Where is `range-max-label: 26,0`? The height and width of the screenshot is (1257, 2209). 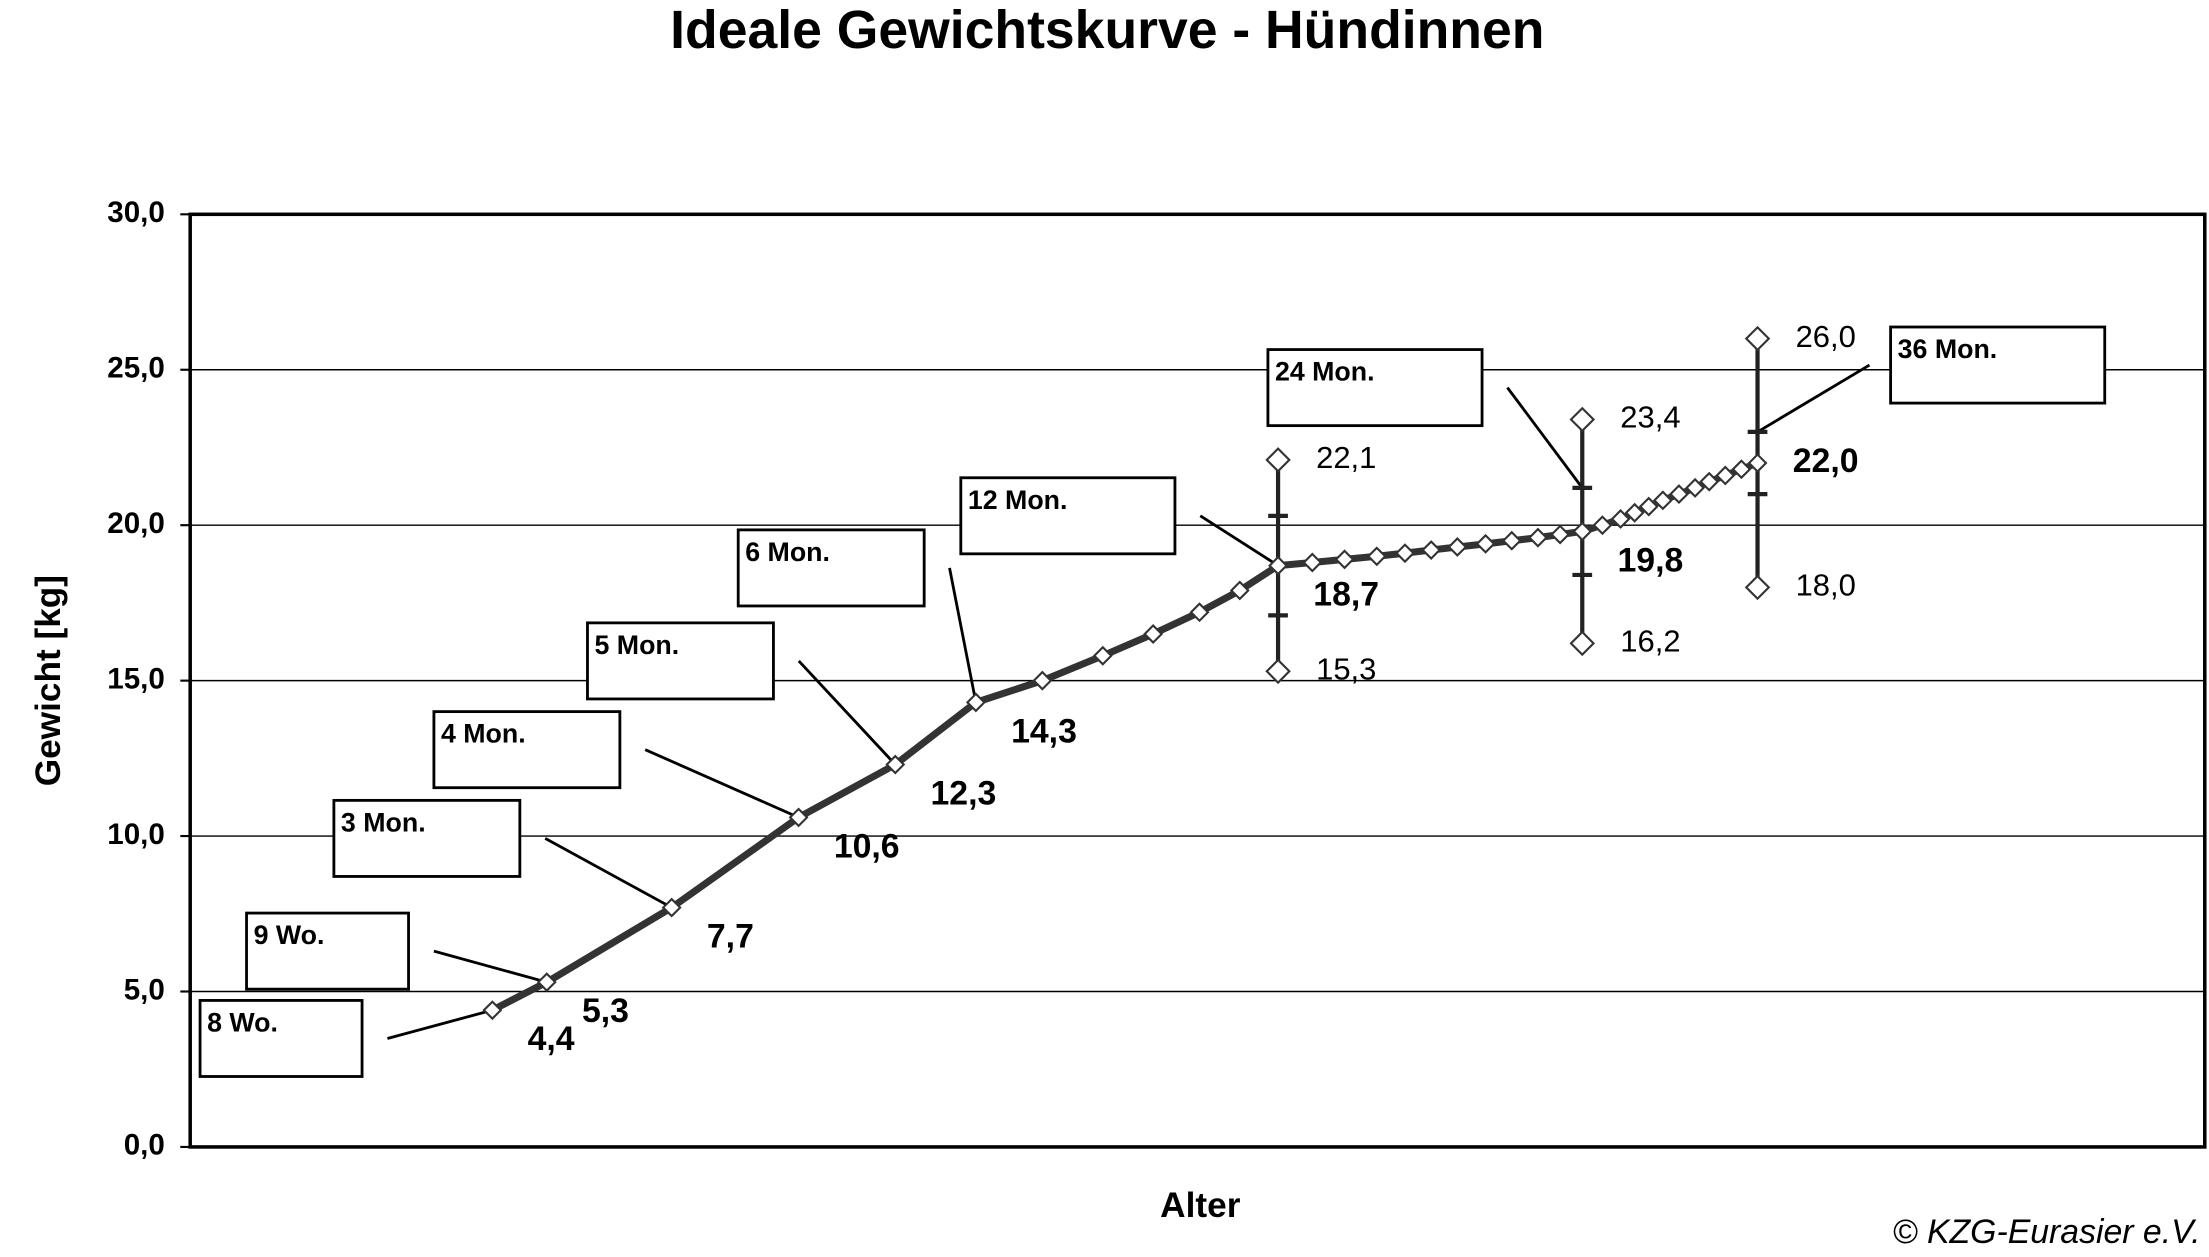
range-max-label: 26,0 is located at coordinates (1826, 336).